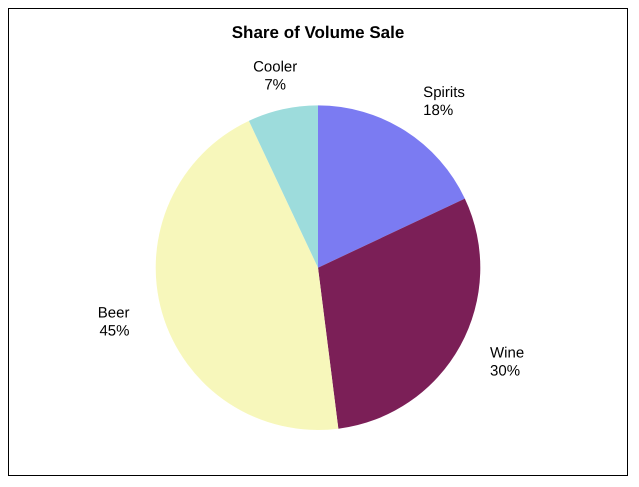  What do you see at coordinates (507, 353) in the screenshot?
I see `slice-label: Wine` at bounding box center [507, 353].